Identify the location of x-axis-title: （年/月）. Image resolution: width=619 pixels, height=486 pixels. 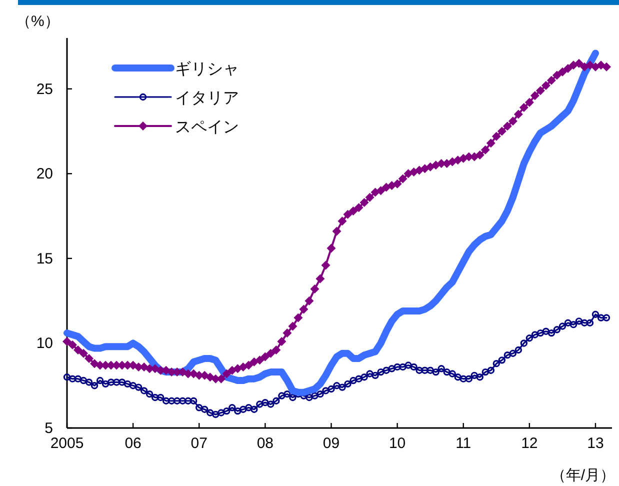
(582, 475).